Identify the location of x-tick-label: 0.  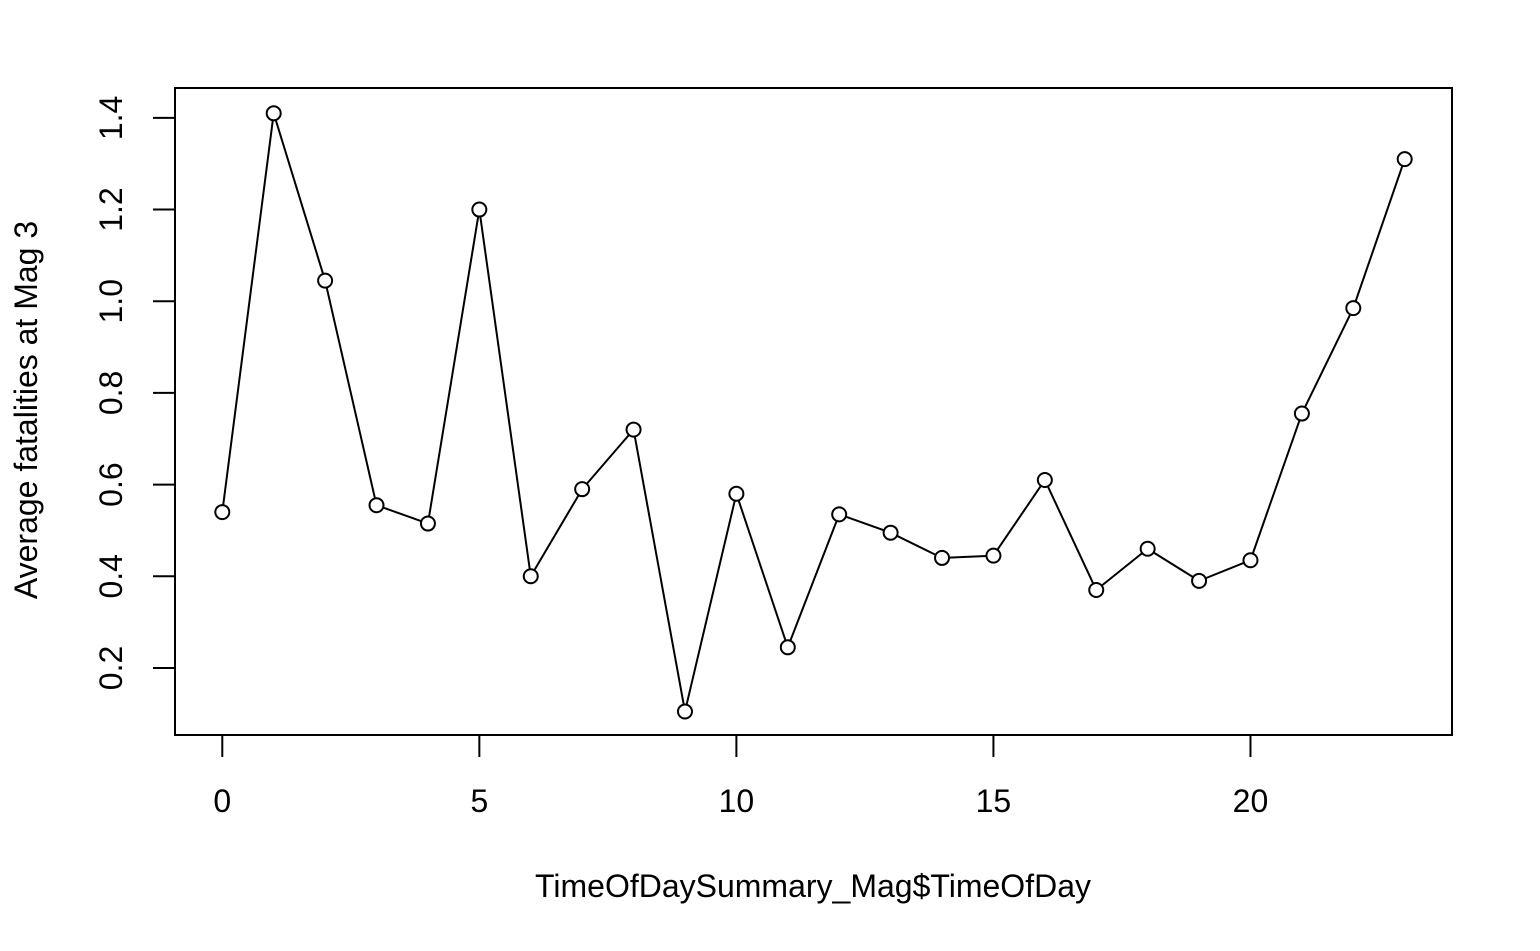
(222, 801).